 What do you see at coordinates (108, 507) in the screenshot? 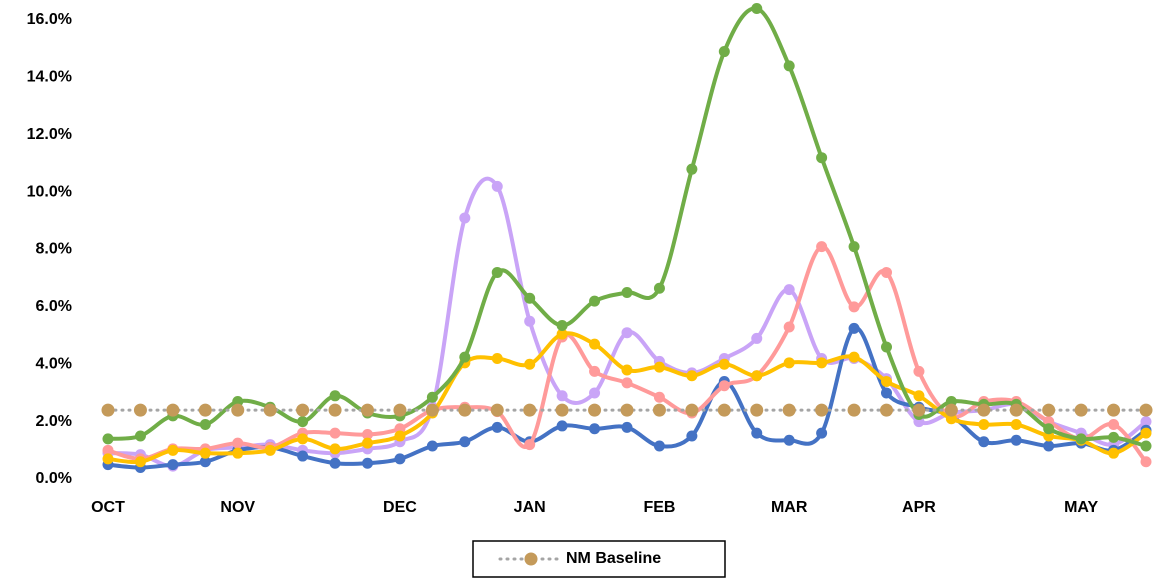
I see `x-tick-label: OCT` at bounding box center [108, 507].